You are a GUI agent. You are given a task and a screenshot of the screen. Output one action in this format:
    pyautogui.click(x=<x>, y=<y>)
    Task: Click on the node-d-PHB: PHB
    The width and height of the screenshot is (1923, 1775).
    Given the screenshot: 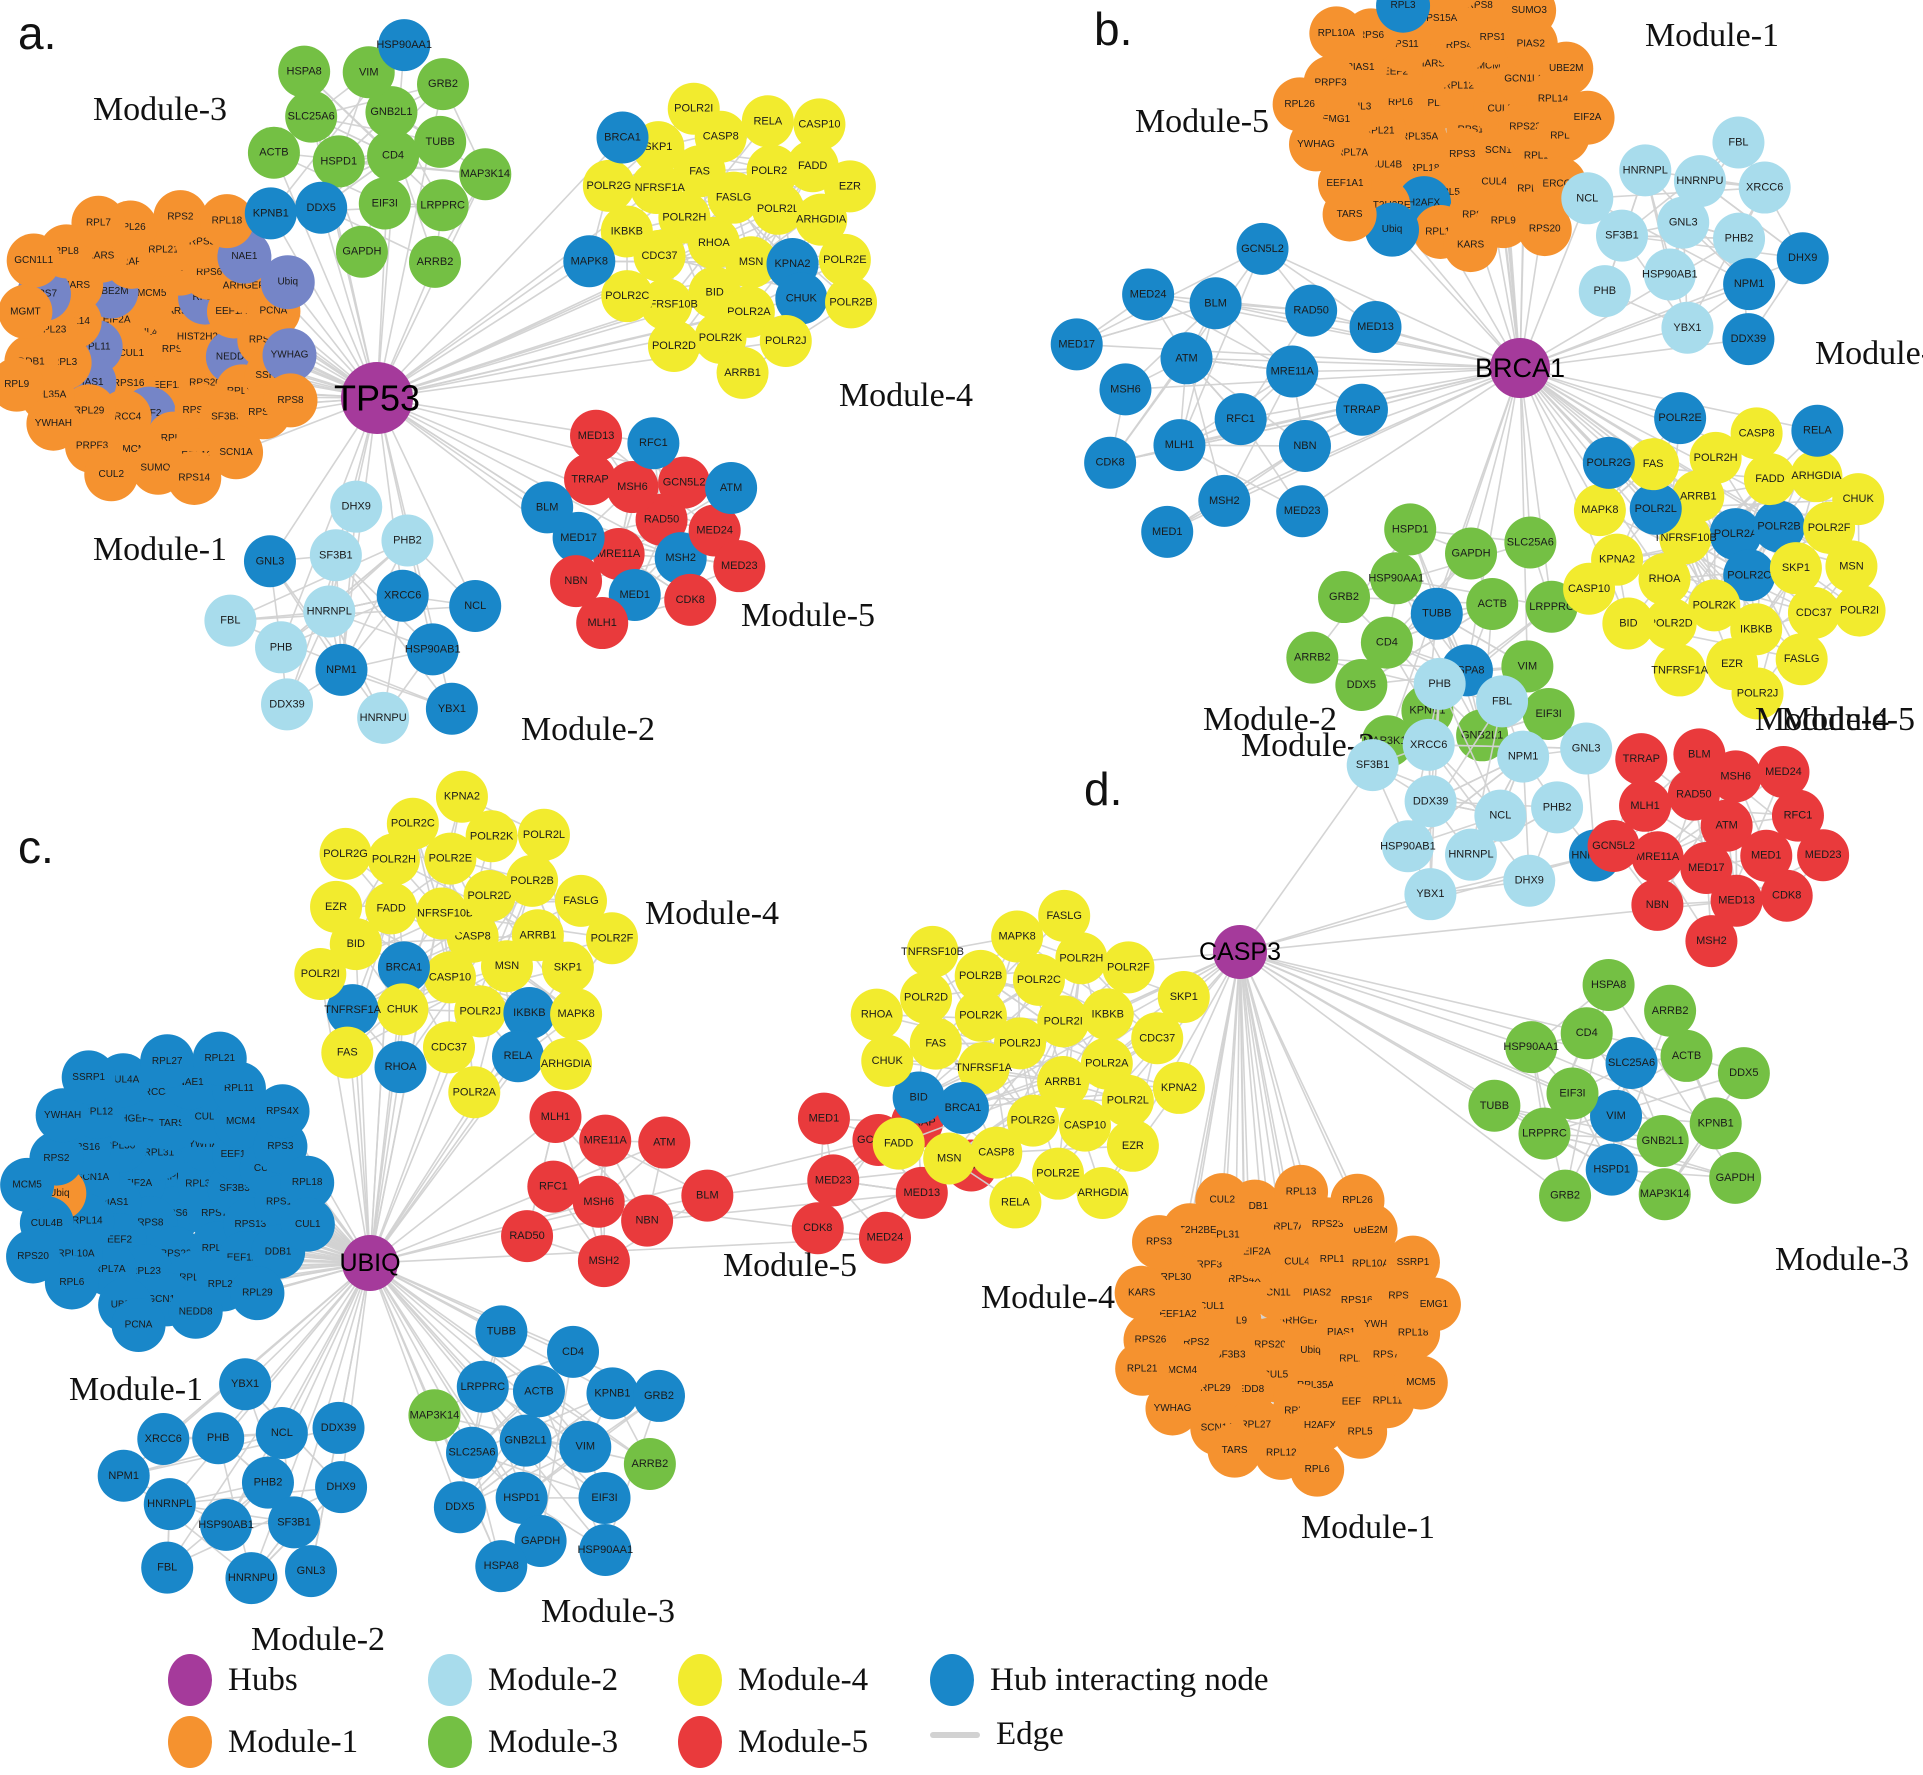 What is the action you would take?
    pyautogui.click(x=1439, y=683)
    